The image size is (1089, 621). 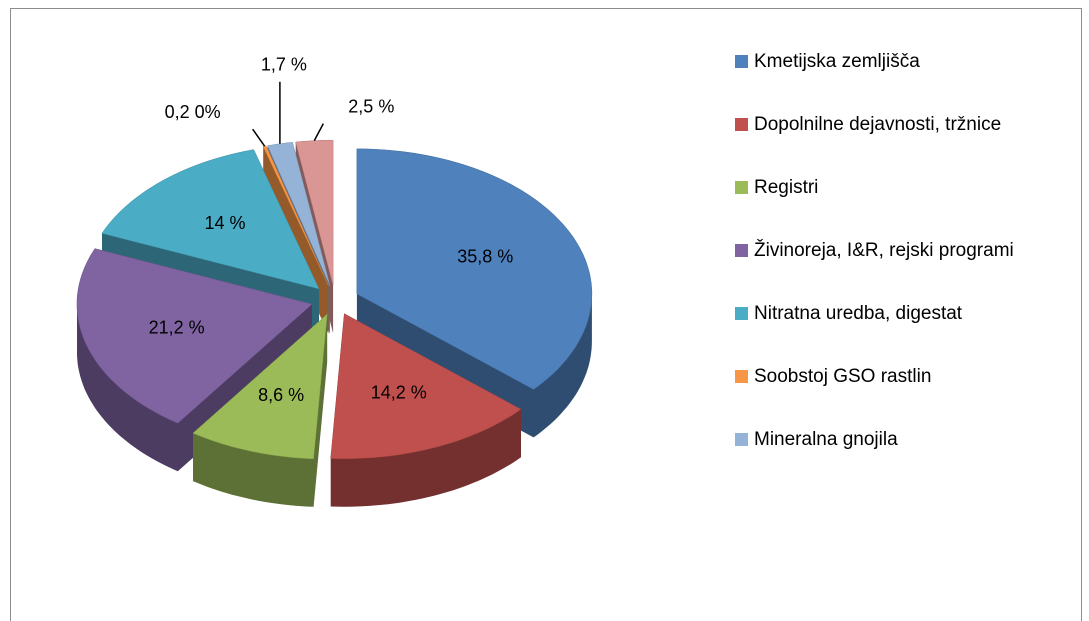 I want to click on legend-label: Nitratna uredba, digestat, so click(x=858, y=313).